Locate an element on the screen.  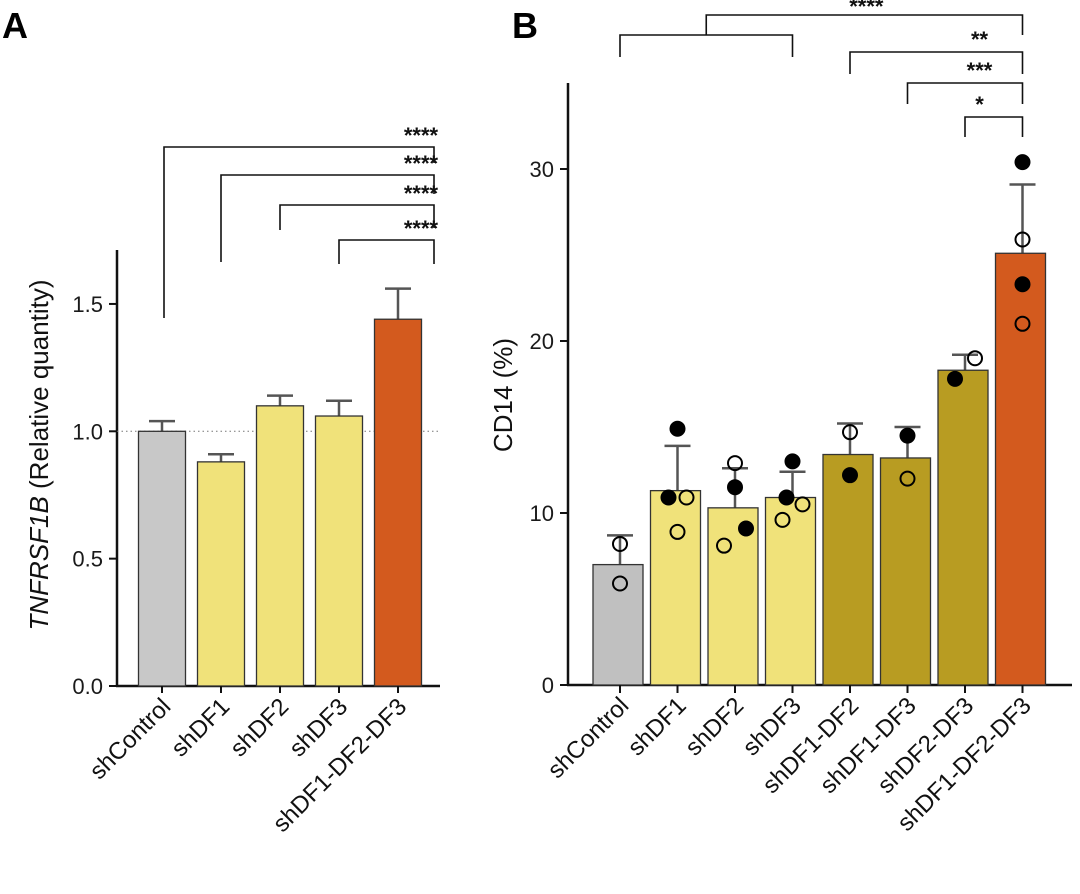
x-tick-label-b: shControl is located at coordinates (589, 738).